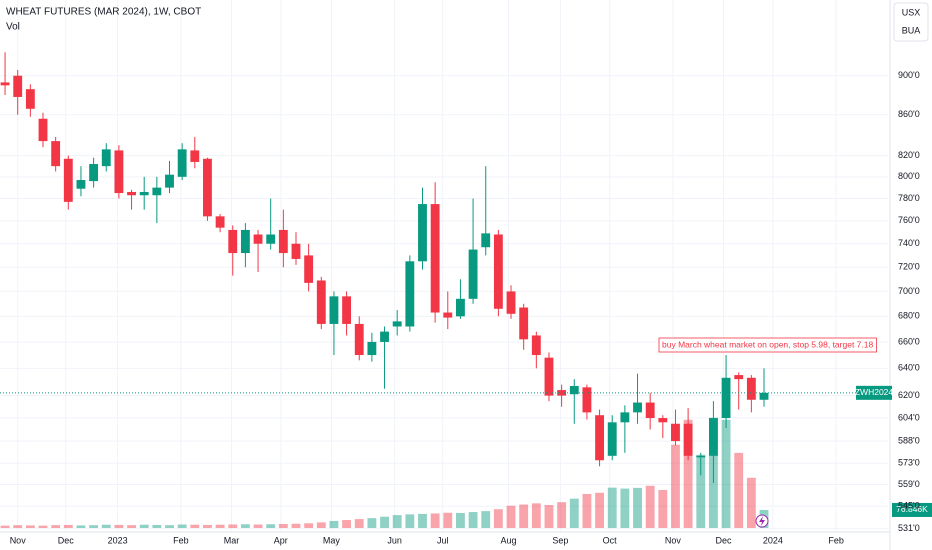 The image size is (932, 550). What do you see at coordinates (909, 316) in the screenshot?
I see `y-tick-label: 680'0` at bounding box center [909, 316].